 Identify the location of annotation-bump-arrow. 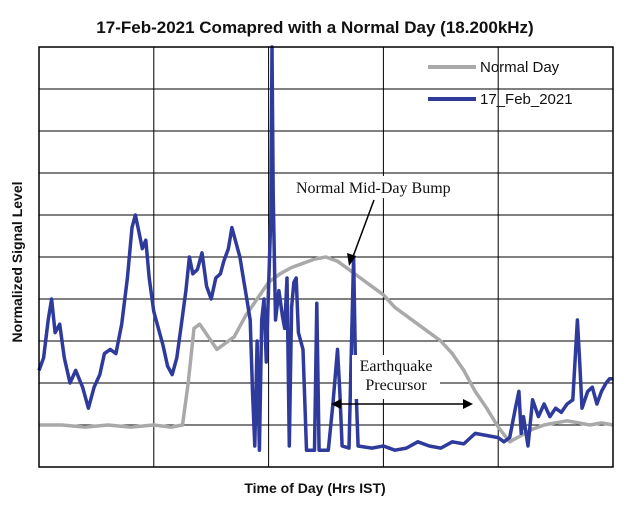
(362, 231).